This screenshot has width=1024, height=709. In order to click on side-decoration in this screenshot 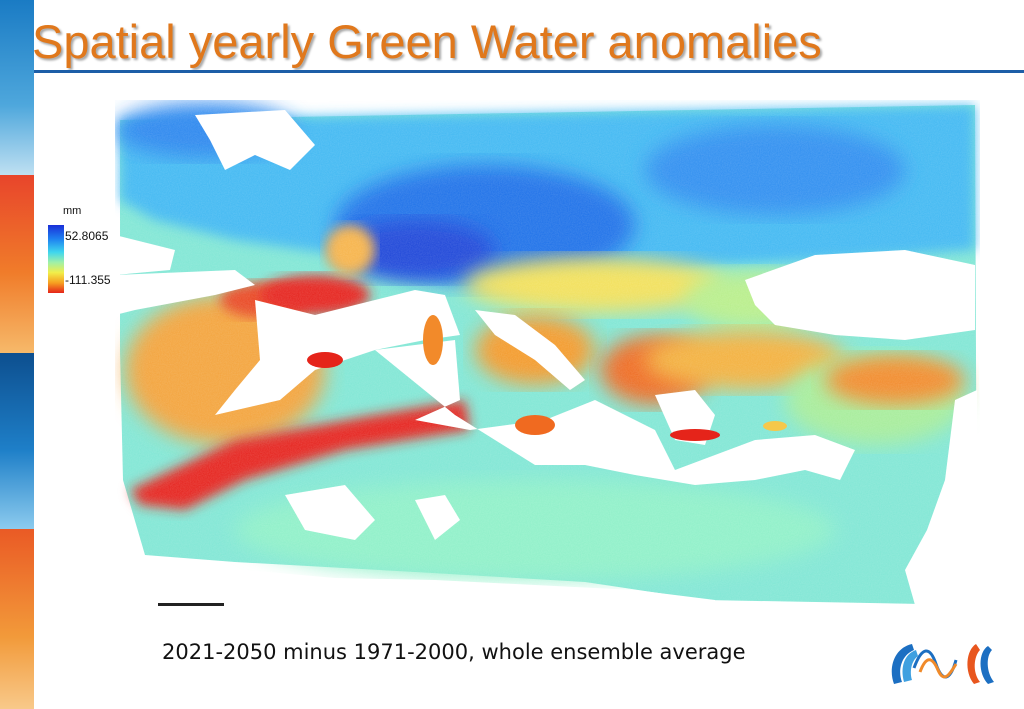, I will do `click(17, 354)`.